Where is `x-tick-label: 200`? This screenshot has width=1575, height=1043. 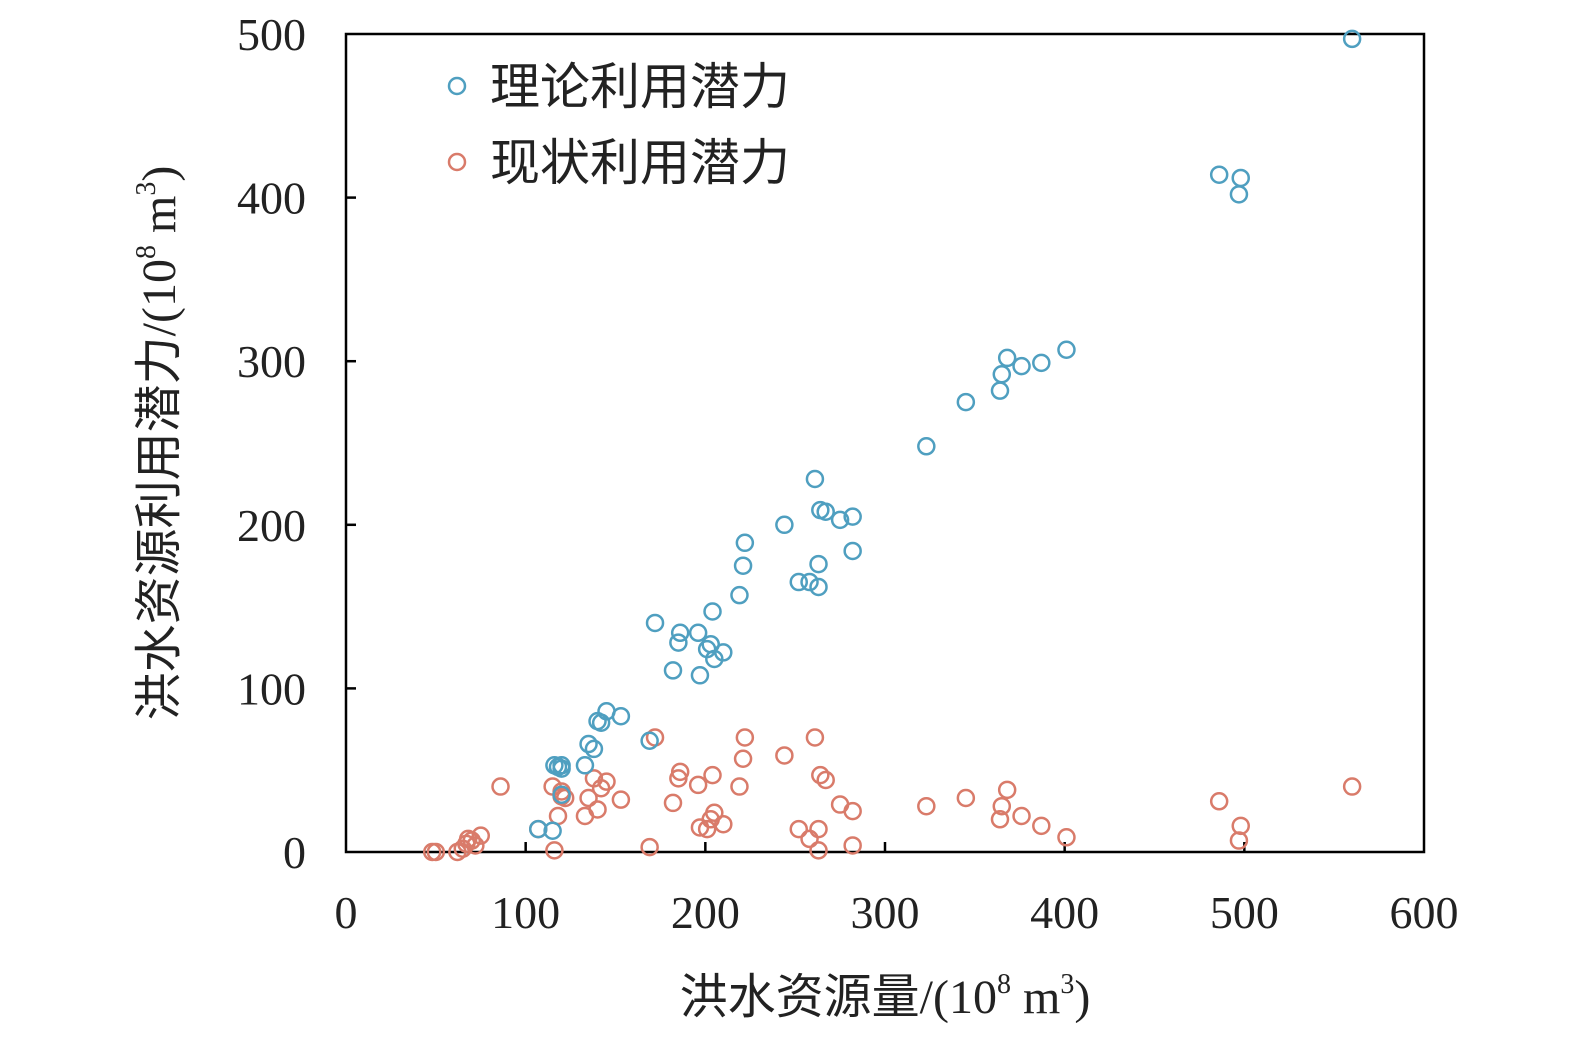
x-tick-label: 200 is located at coordinates (705, 912).